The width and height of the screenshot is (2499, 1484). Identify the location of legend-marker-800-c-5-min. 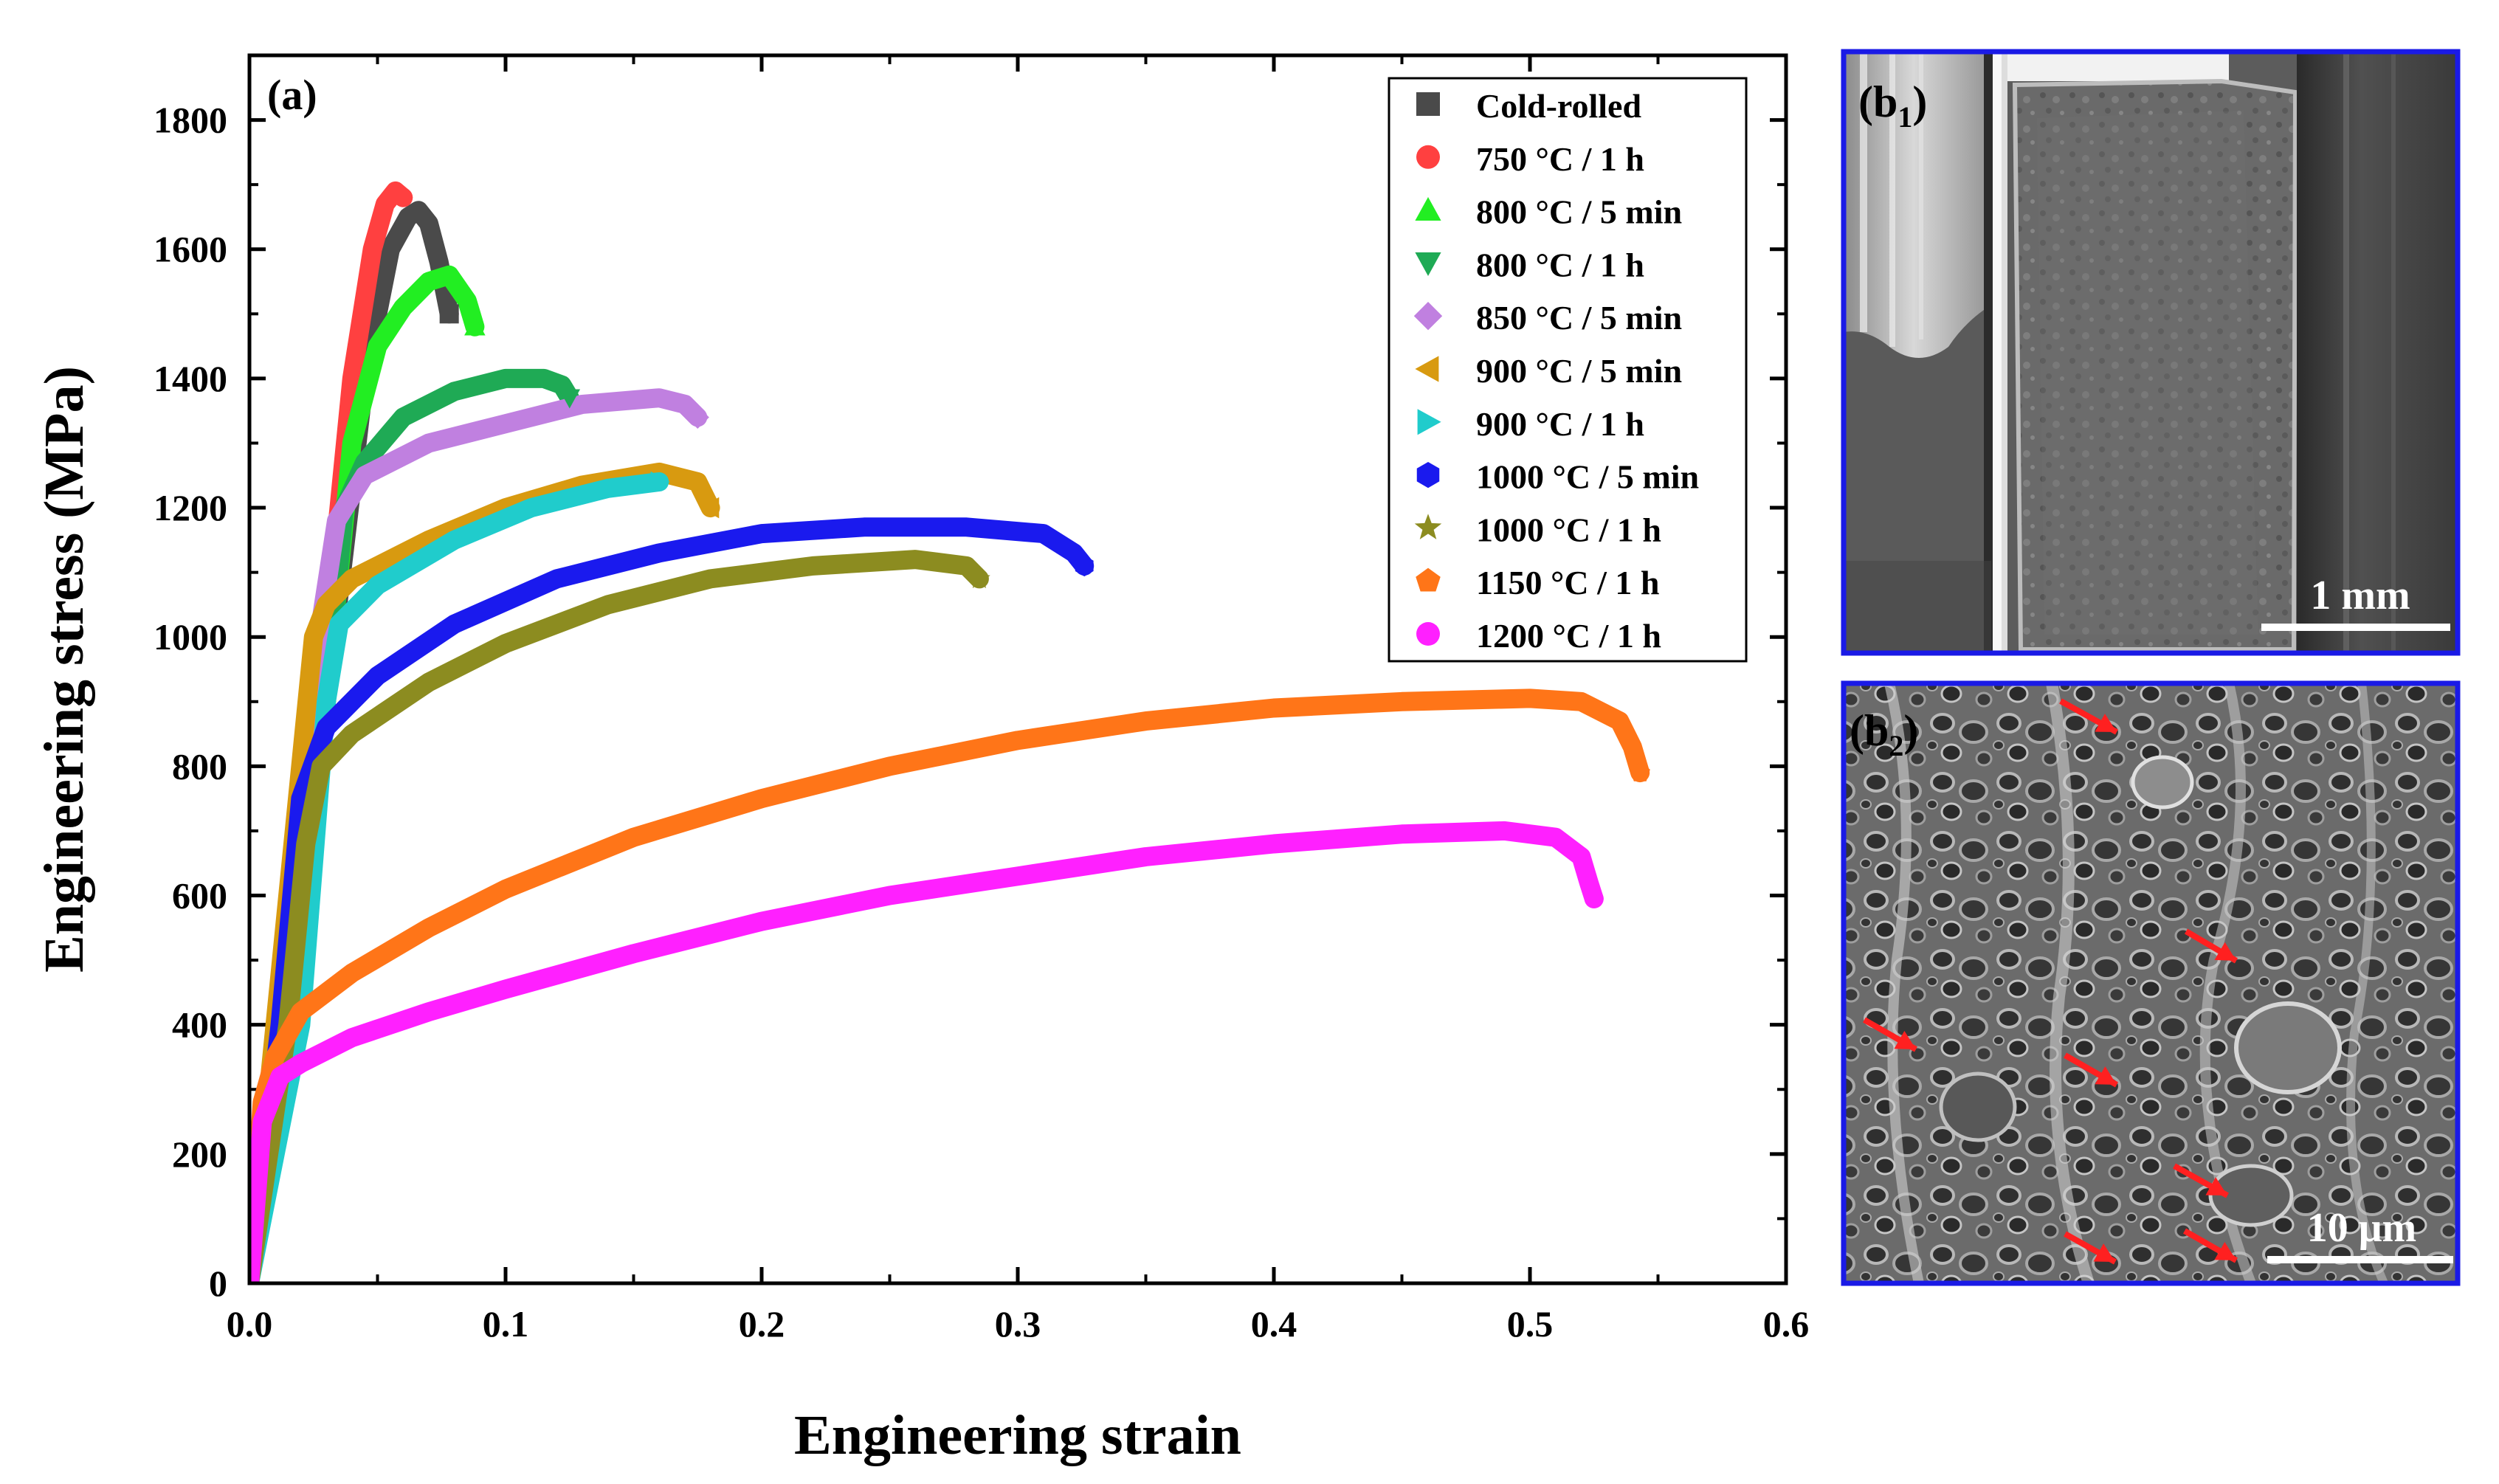
(1428, 209).